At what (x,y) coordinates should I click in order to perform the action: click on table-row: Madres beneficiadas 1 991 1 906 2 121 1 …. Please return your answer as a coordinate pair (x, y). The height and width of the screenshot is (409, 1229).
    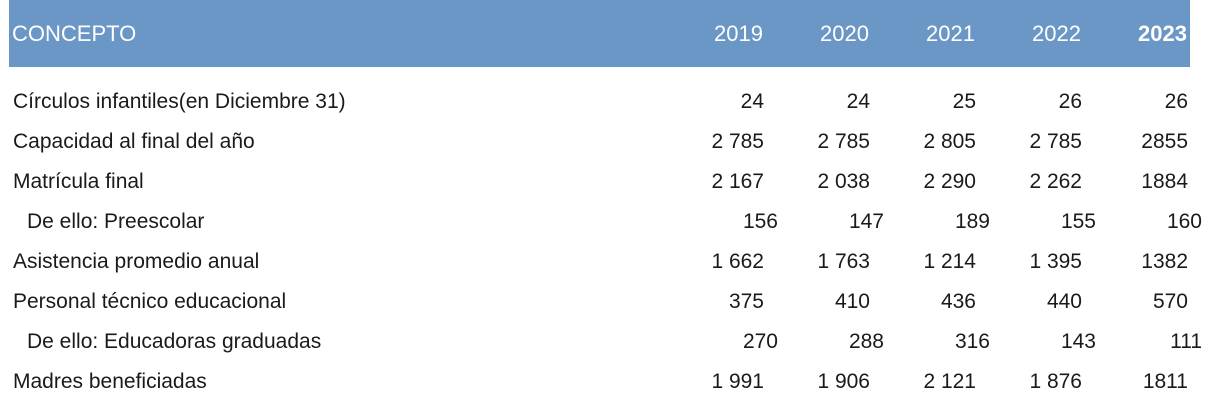
    Looking at the image, I should click on (599, 382).